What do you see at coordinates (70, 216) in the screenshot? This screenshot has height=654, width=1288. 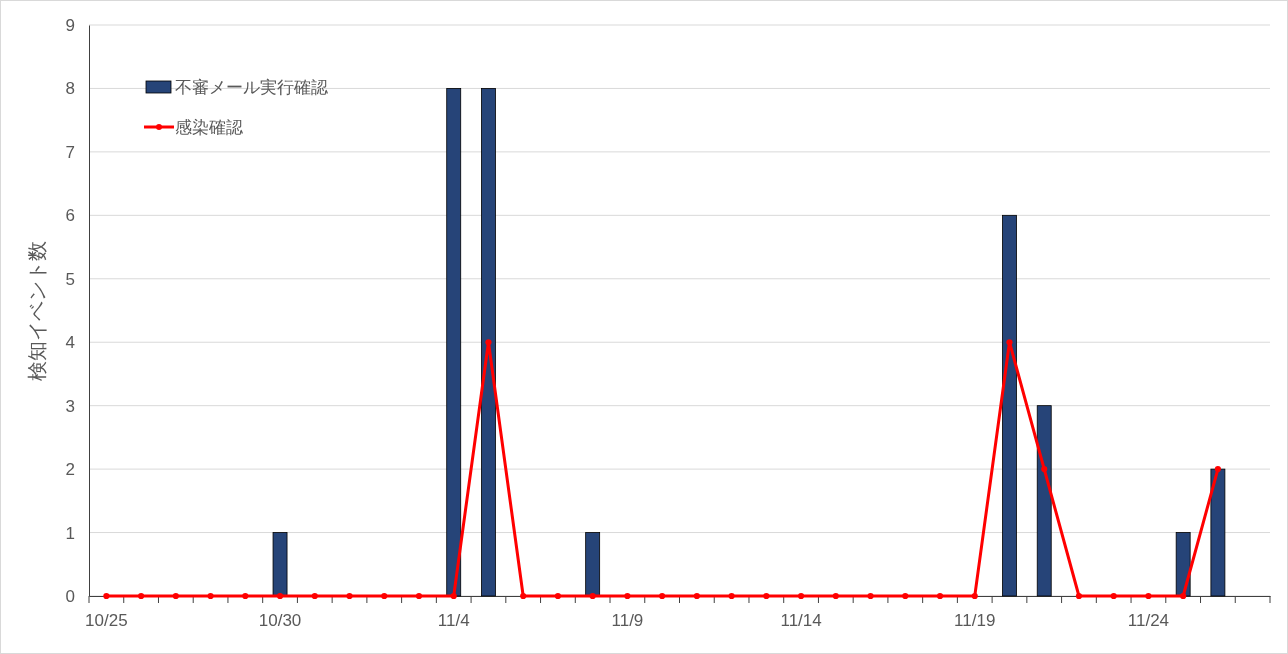 I see `y-tick-label: 6` at bounding box center [70, 216].